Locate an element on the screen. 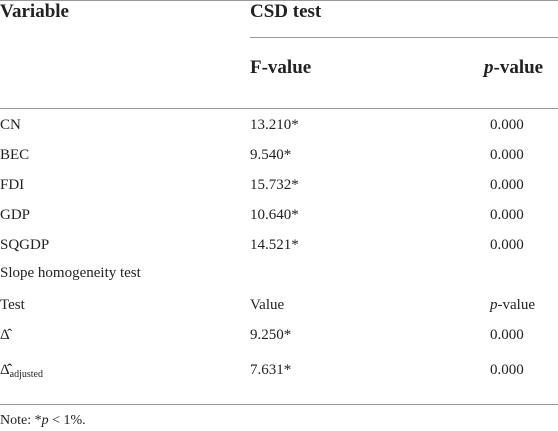 The width and height of the screenshot is (558, 431). cell: SQGDP is located at coordinates (25, 245).